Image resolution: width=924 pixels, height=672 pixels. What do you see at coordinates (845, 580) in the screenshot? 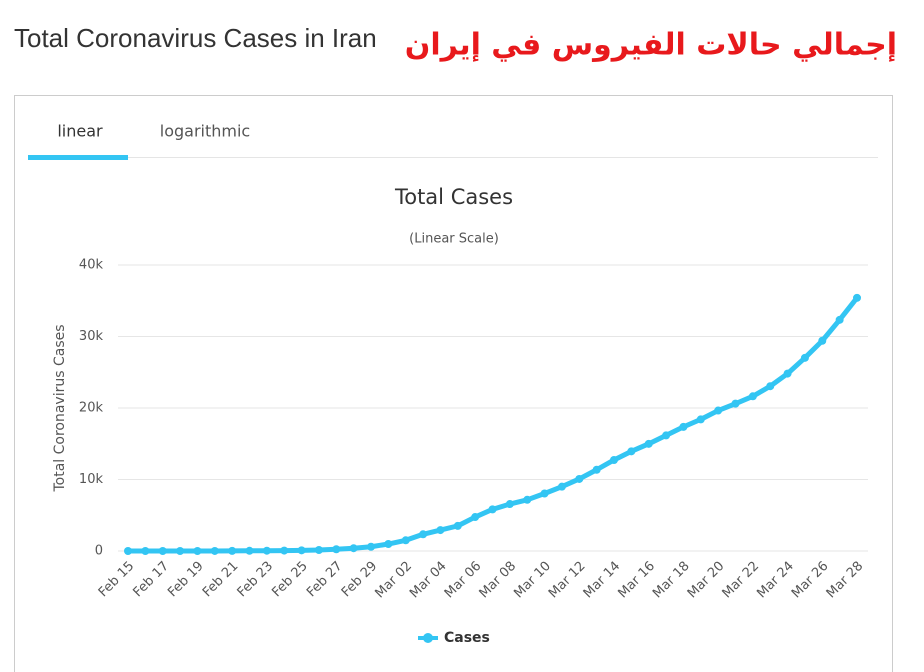
I see `x-tick-label: Mar 28` at bounding box center [845, 580].